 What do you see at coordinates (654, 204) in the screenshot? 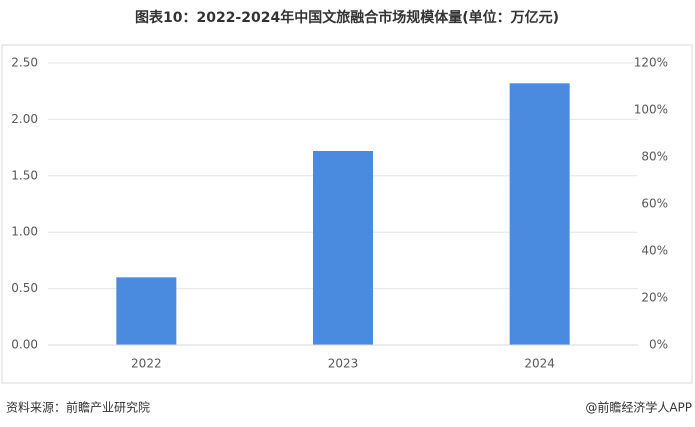
I see `y2-tick-label: 60%` at bounding box center [654, 204].